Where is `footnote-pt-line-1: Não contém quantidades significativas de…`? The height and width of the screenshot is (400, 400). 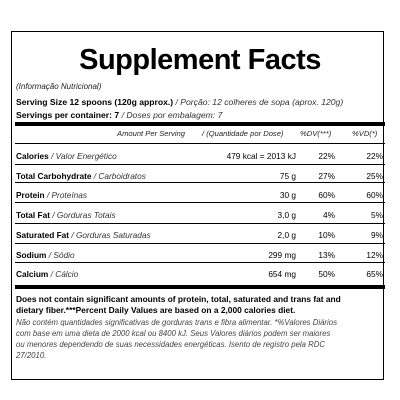
footnote-pt-line-1: Não contém quantidades significativas de… is located at coordinates (176, 322).